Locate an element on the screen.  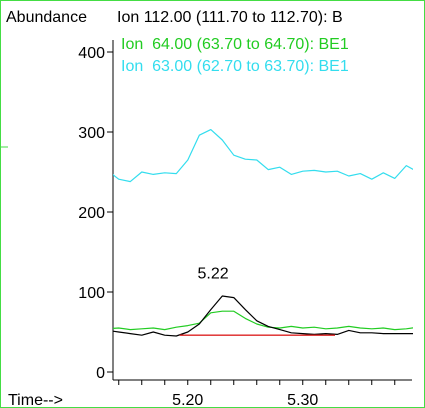
y-tick-label: 300 is located at coordinates (91, 133).